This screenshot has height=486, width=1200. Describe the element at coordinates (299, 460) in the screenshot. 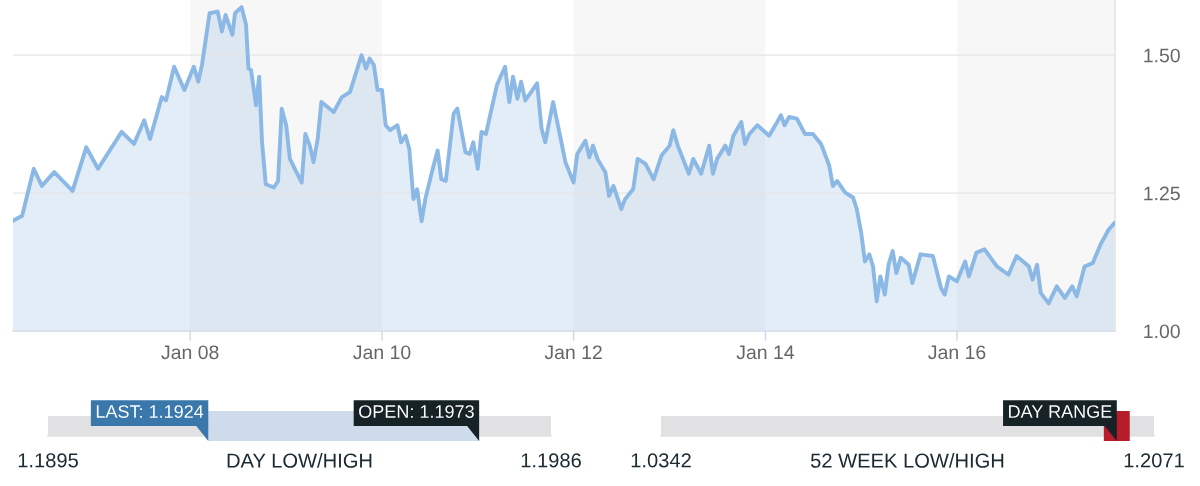

I see `x-axis-title: DAY LOW/HIGH` at that location.